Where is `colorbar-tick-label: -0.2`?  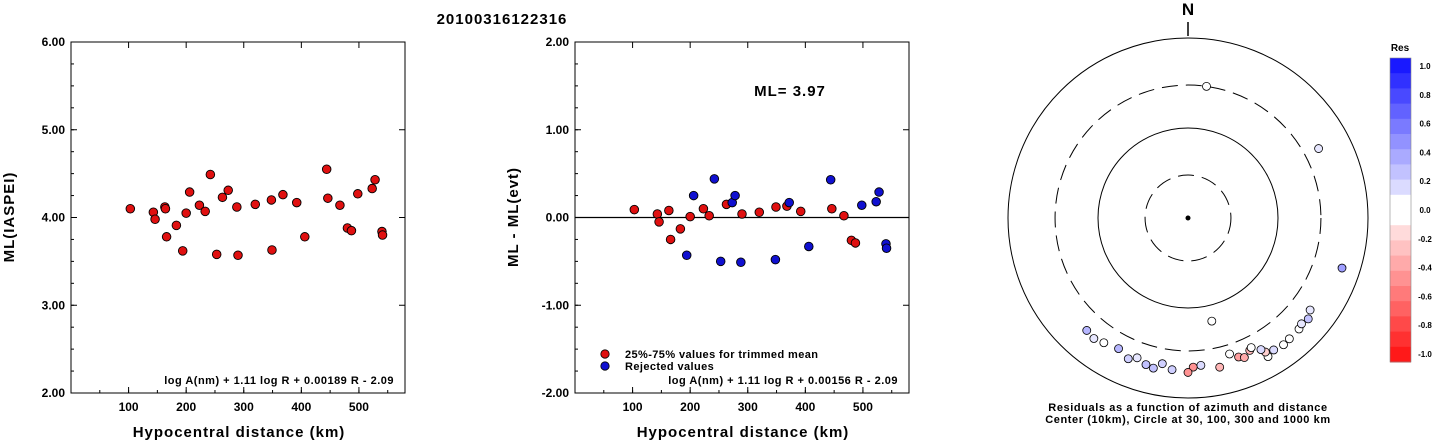
colorbar-tick-label: -0.2 is located at coordinates (1425, 239).